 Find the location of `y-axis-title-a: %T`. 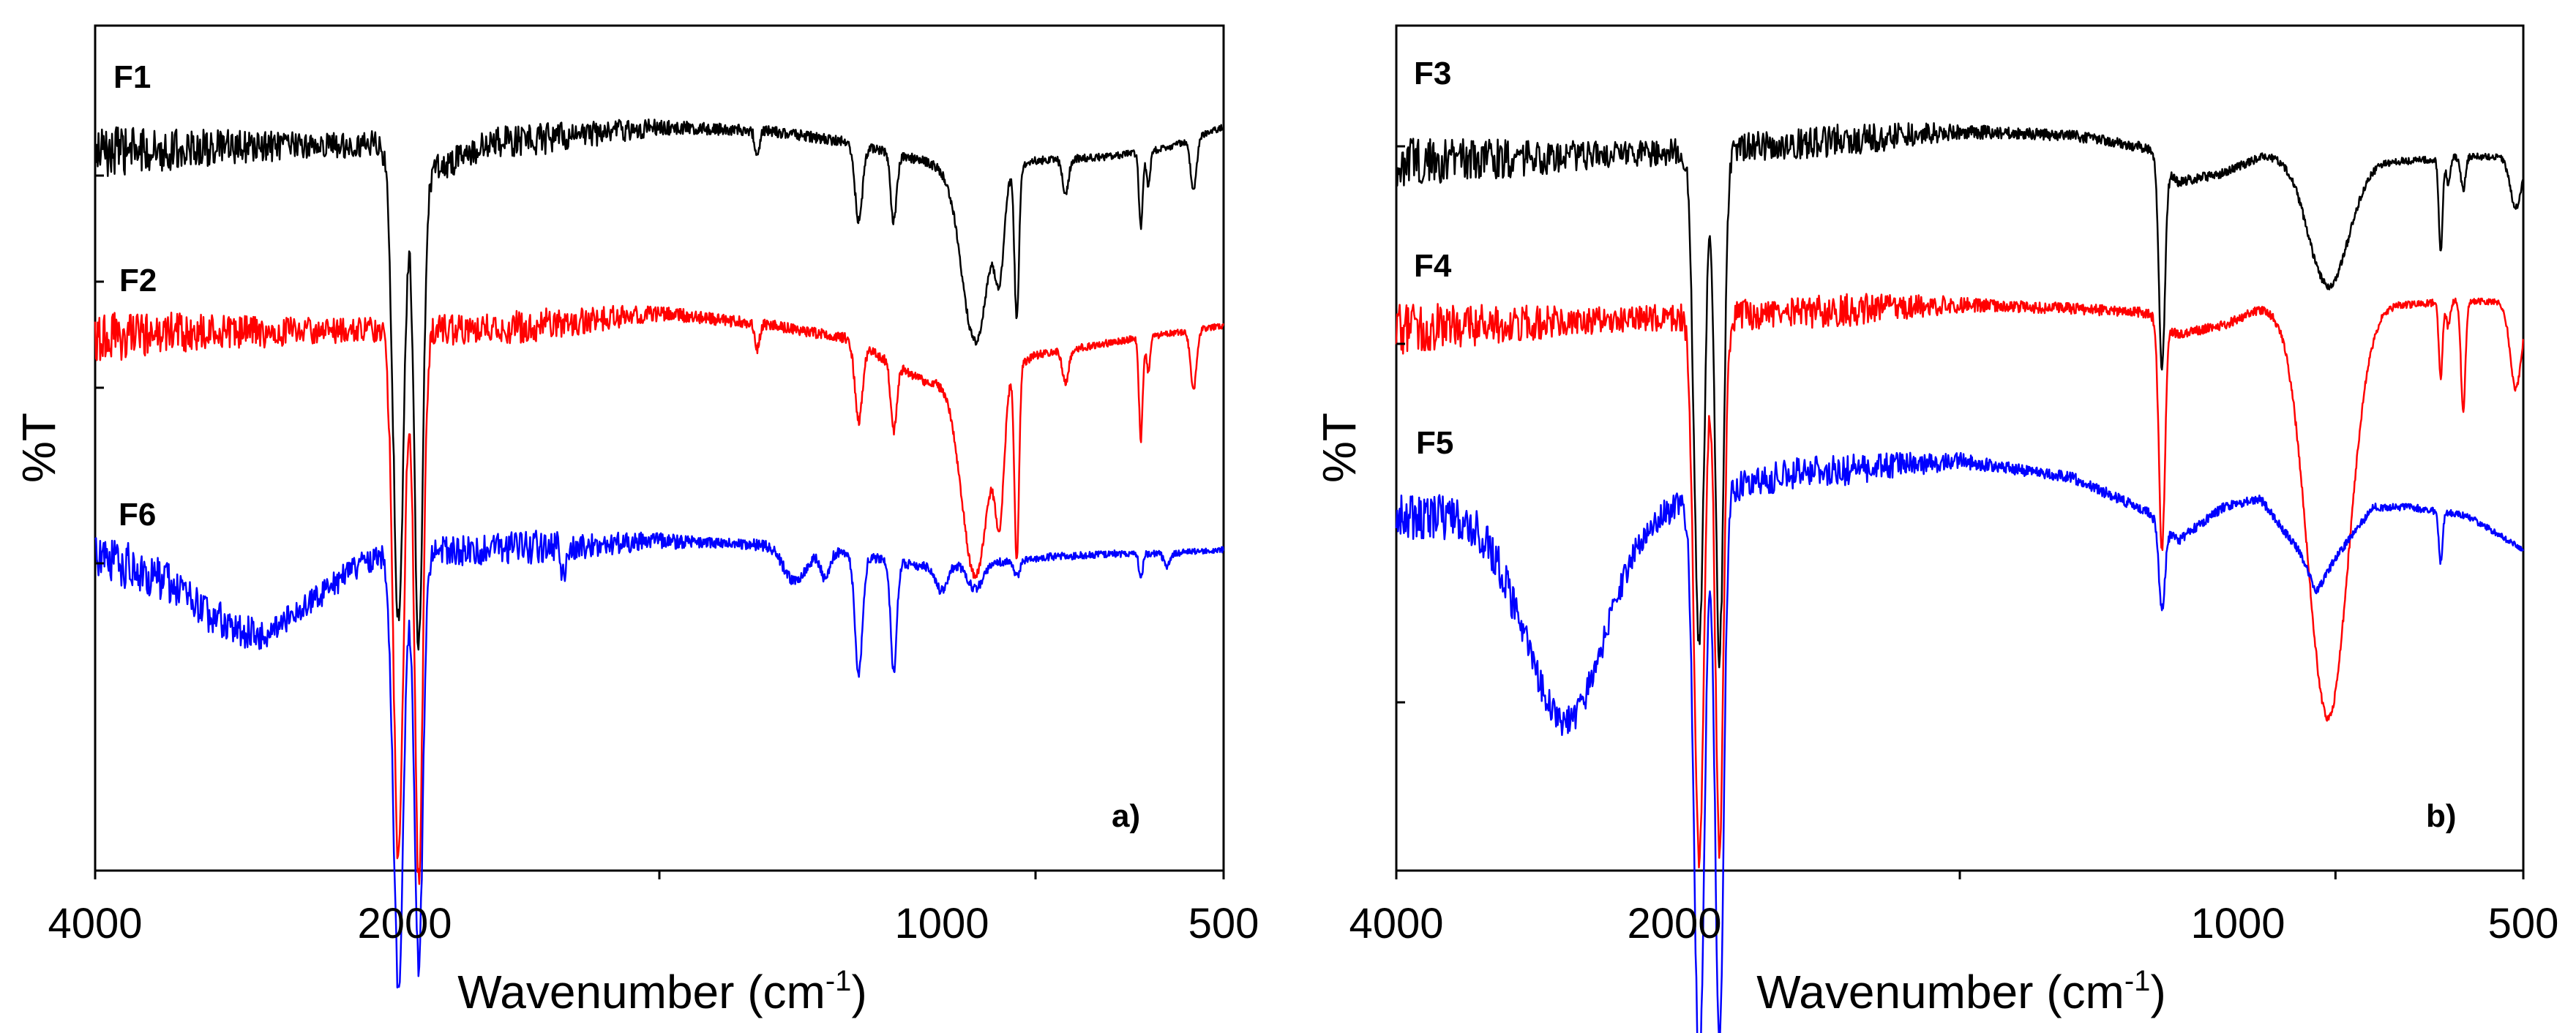

y-axis-title-a: %T is located at coordinates (38, 448).